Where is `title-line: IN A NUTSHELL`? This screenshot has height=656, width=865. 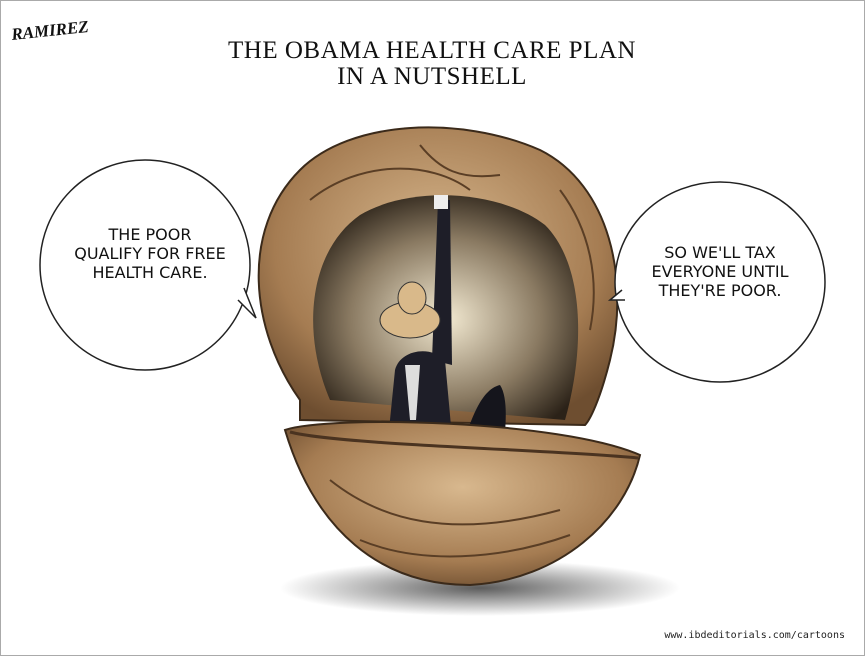 title-line: IN A NUTSHELL is located at coordinates (432, 76).